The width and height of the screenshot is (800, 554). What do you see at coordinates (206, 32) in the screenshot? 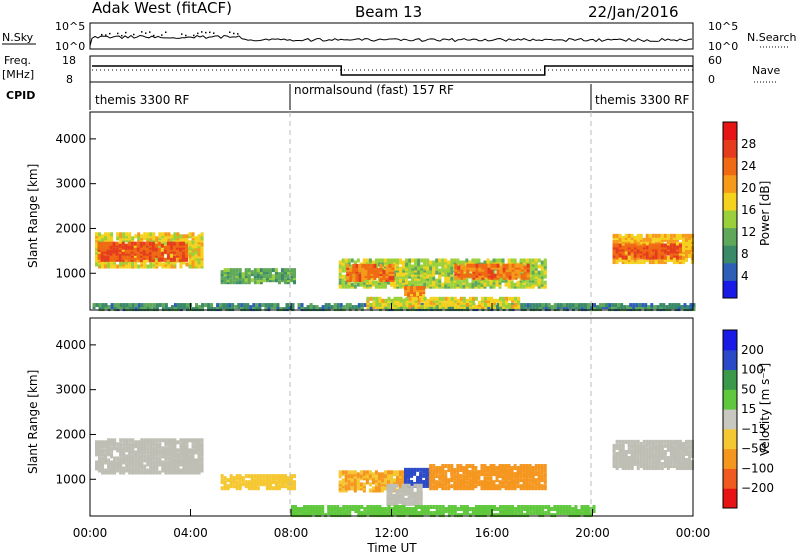
I see `nsearch-dot` at bounding box center [206, 32].